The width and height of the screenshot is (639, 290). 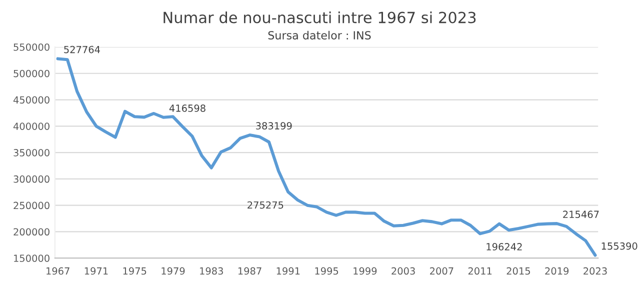 What do you see at coordinates (134, 271) in the screenshot?
I see `x-tick-label: 1975` at bounding box center [134, 271].